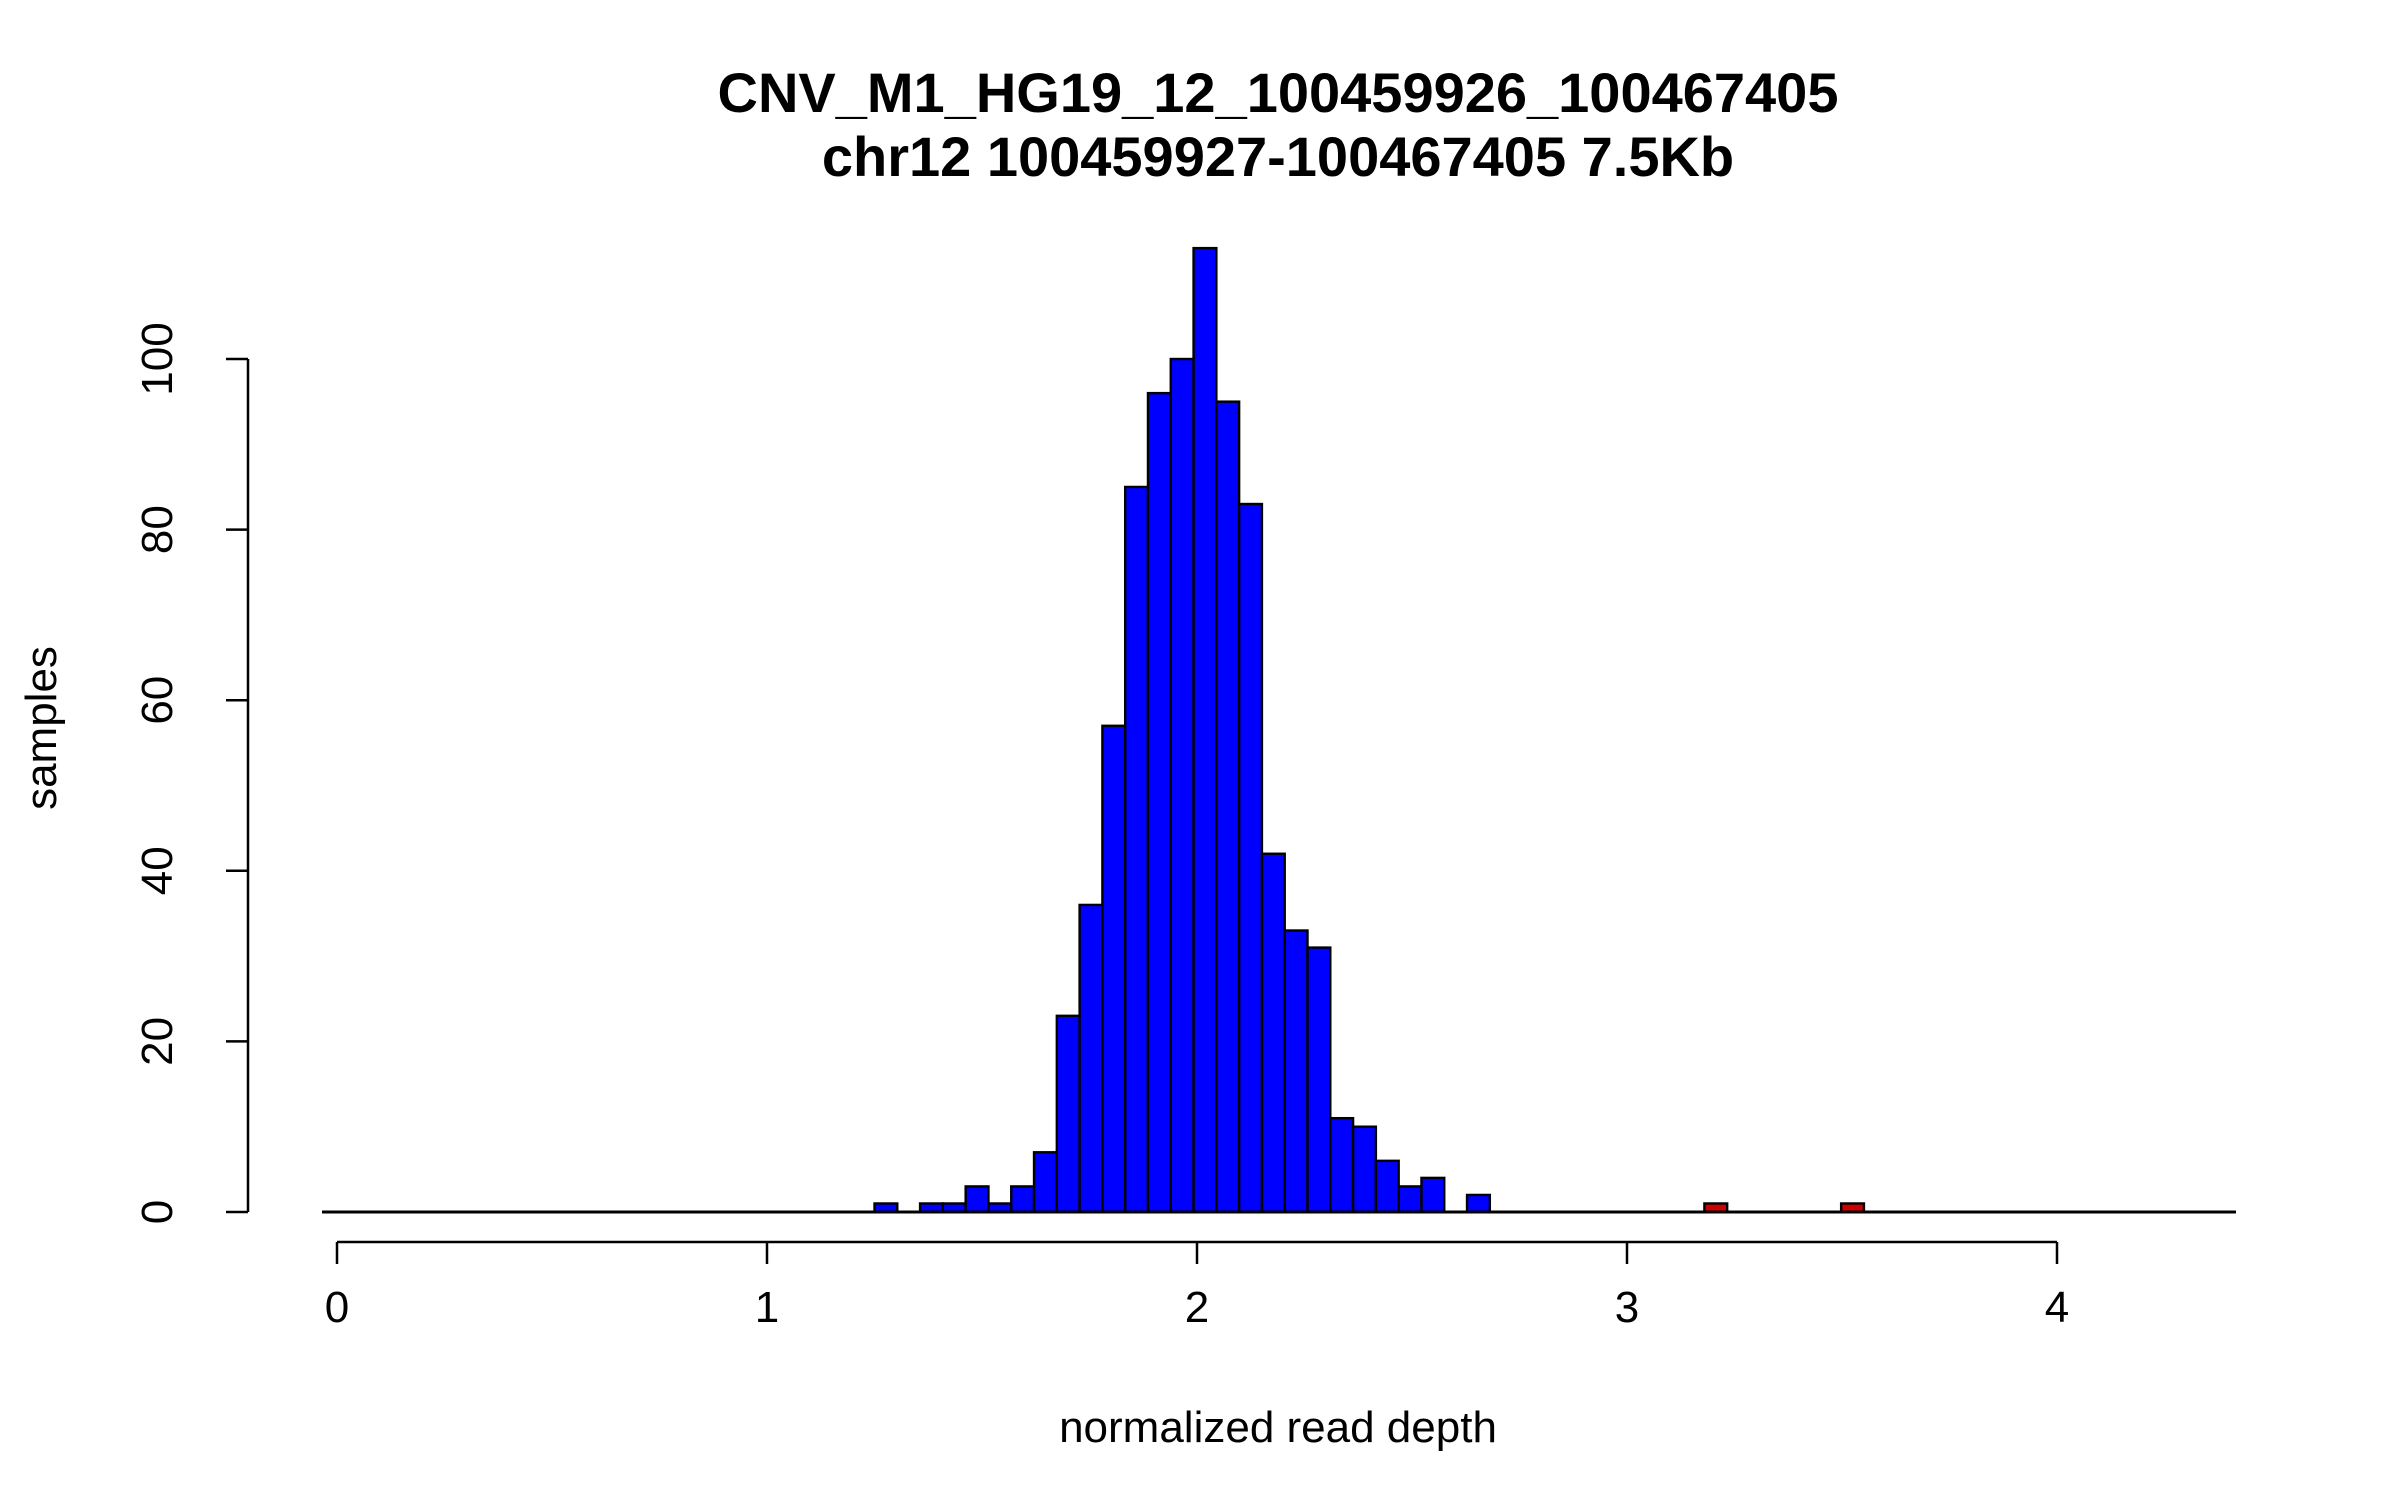 Image resolution: width=2400 pixels, height=1500 pixels. I want to click on x-tick-label: 0, so click(337, 1307).